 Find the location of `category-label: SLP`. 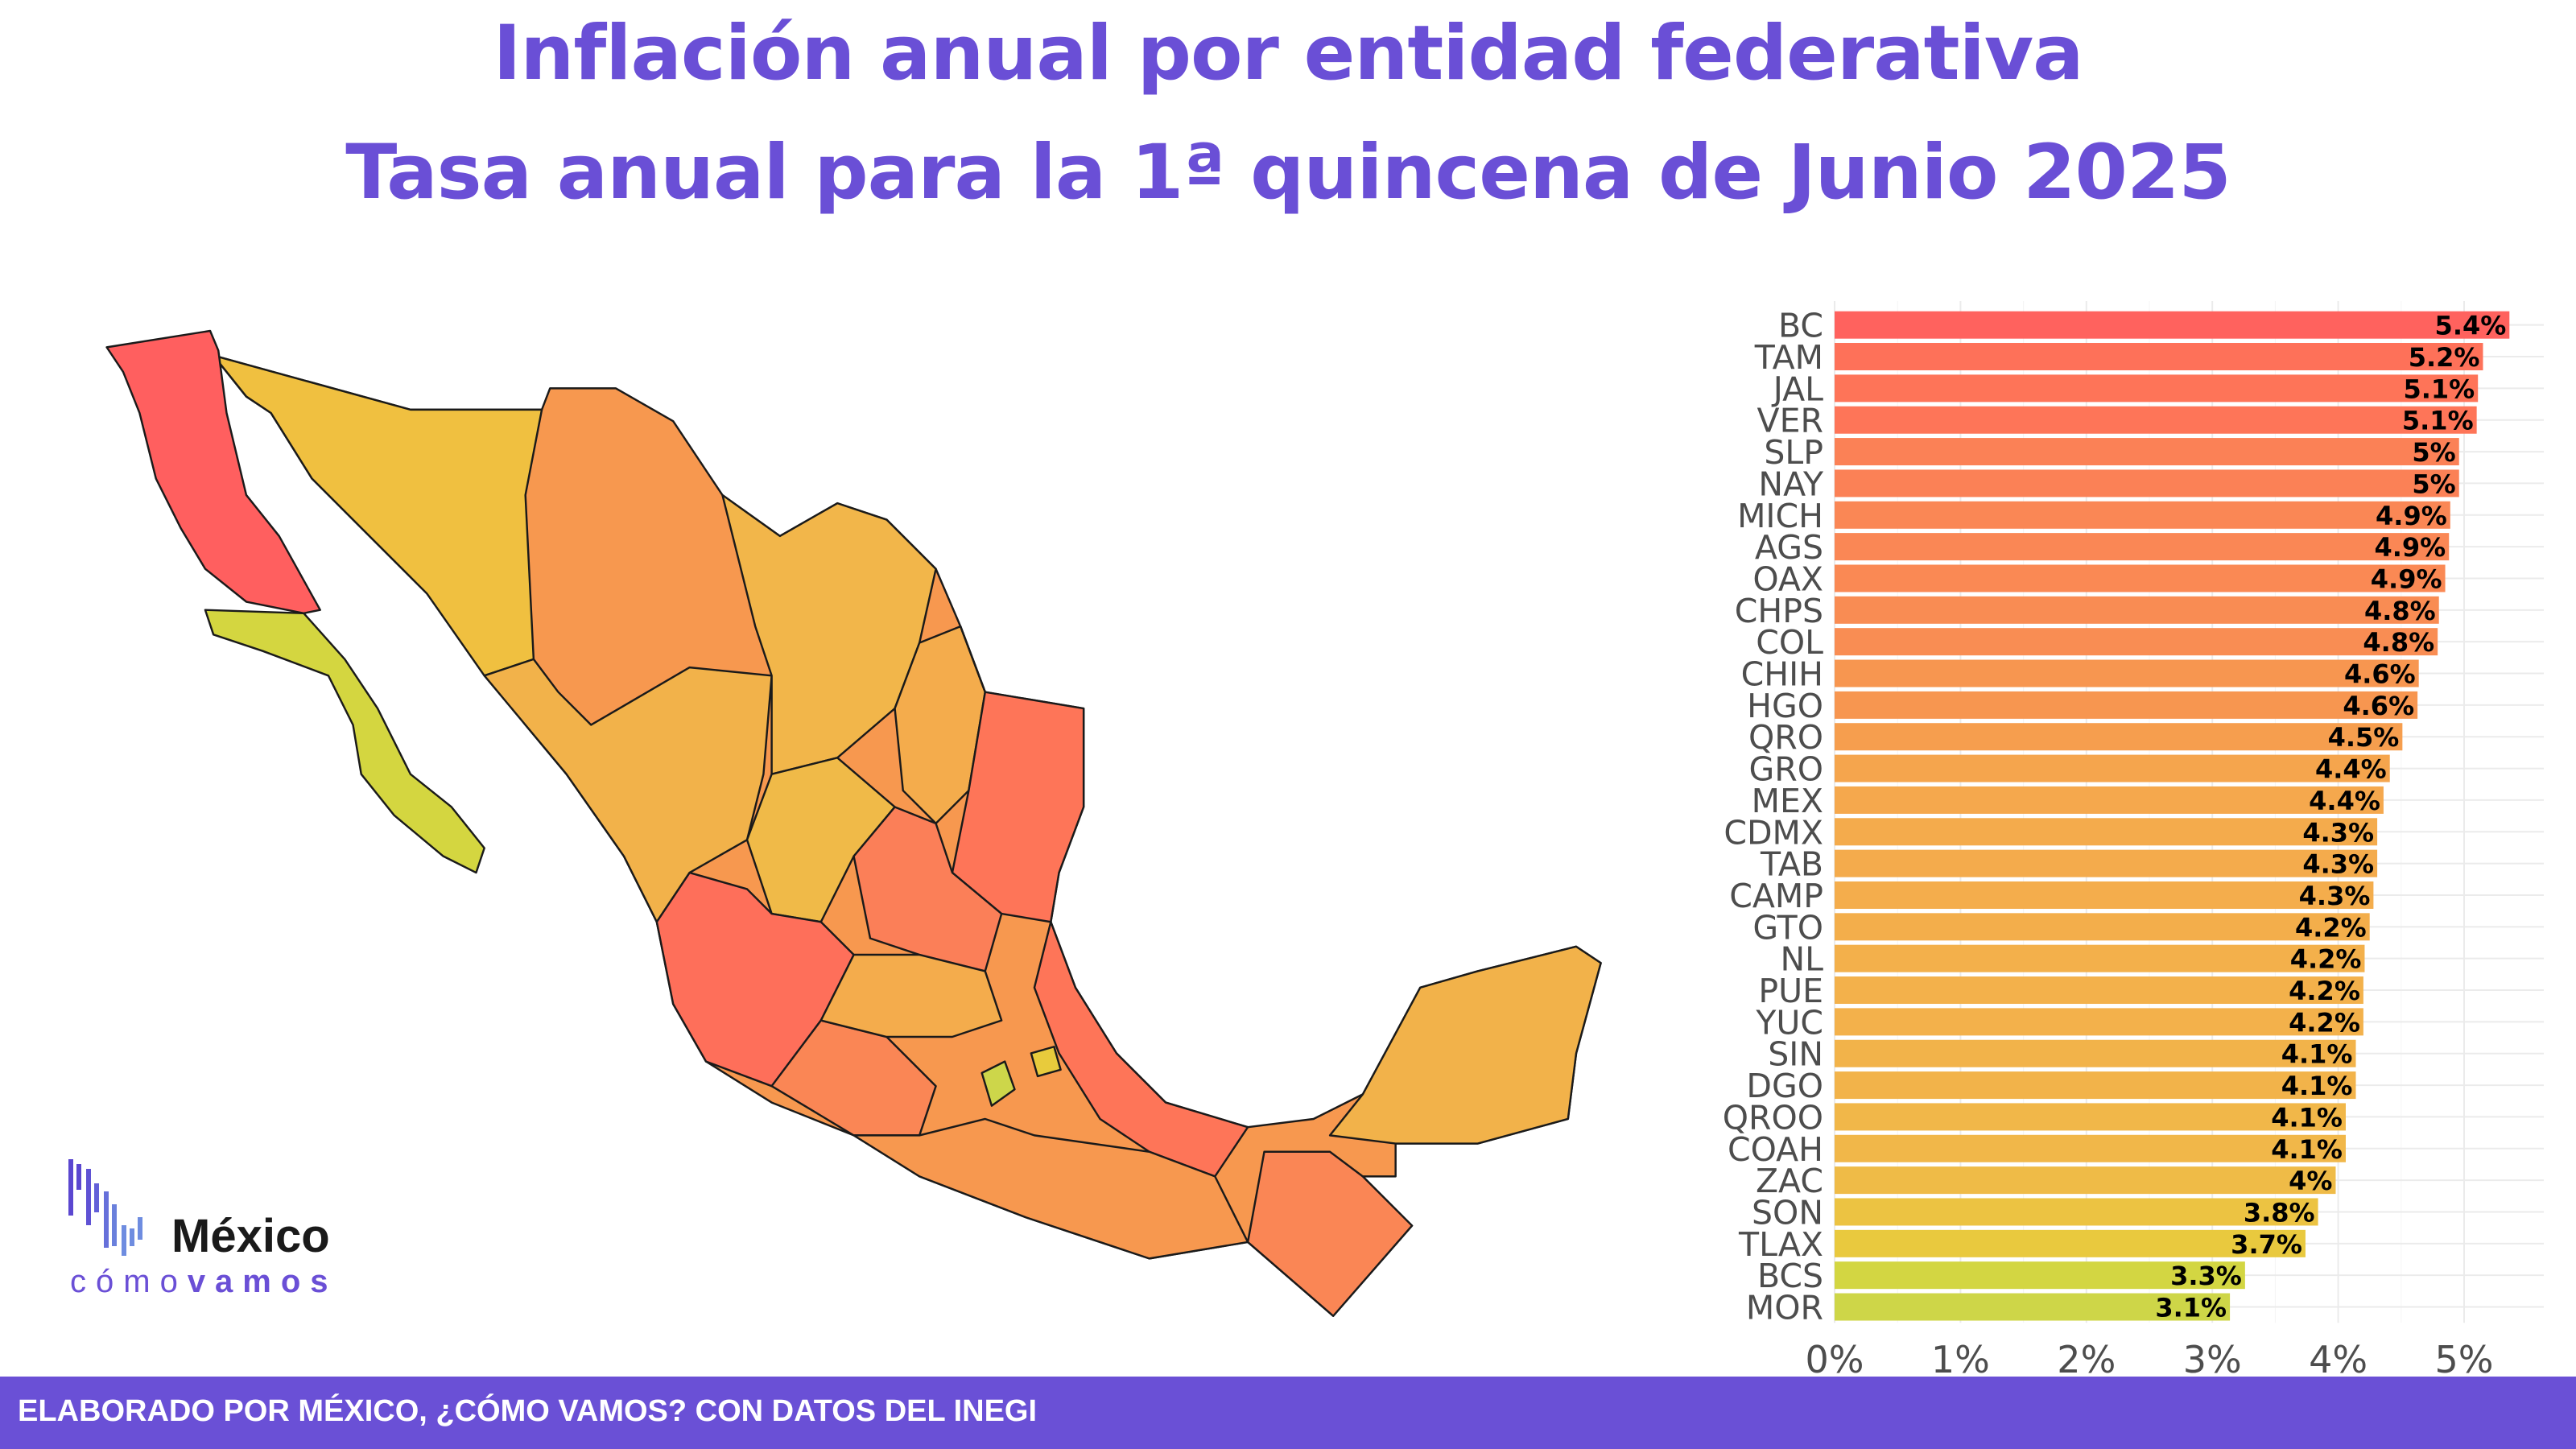

category-label: SLP is located at coordinates (1793, 452).